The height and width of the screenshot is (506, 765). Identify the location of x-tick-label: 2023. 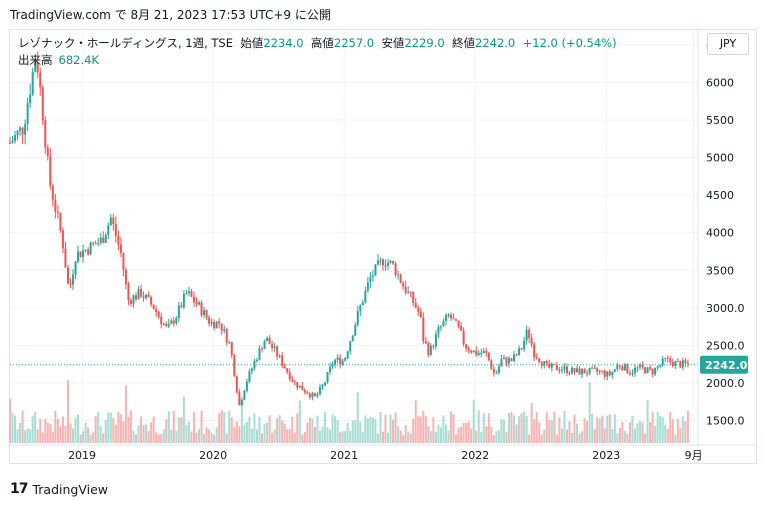
(606, 455).